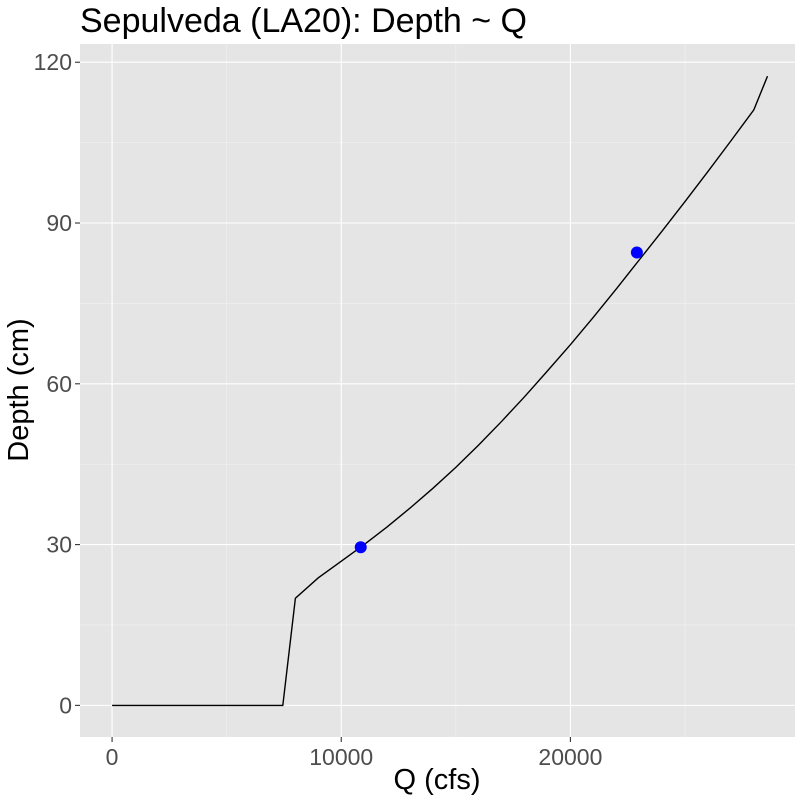 This screenshot has width=800, height=800. I want to click on x-tick-label: 10000, so click(341, 757).